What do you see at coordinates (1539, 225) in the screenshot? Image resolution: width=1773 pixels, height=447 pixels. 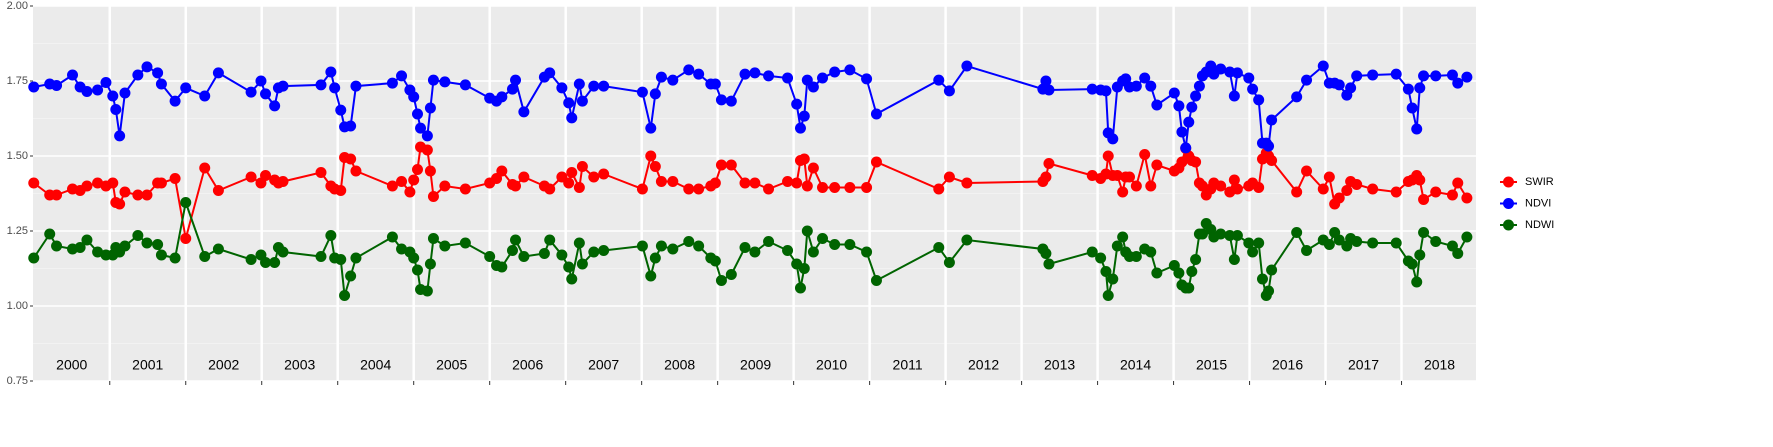 I see `legend-label: NDWI` at bounding box center [1539, 225].